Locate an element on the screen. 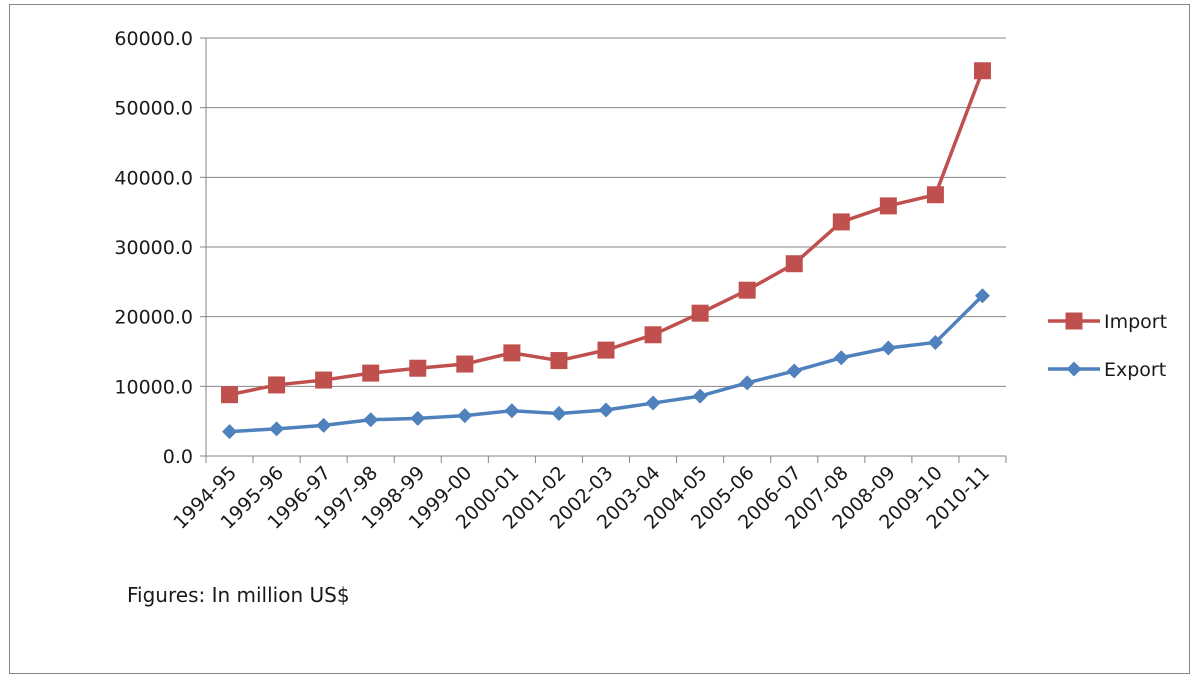  y-tick-label: 0.0 is located at coordinates (178, 457).